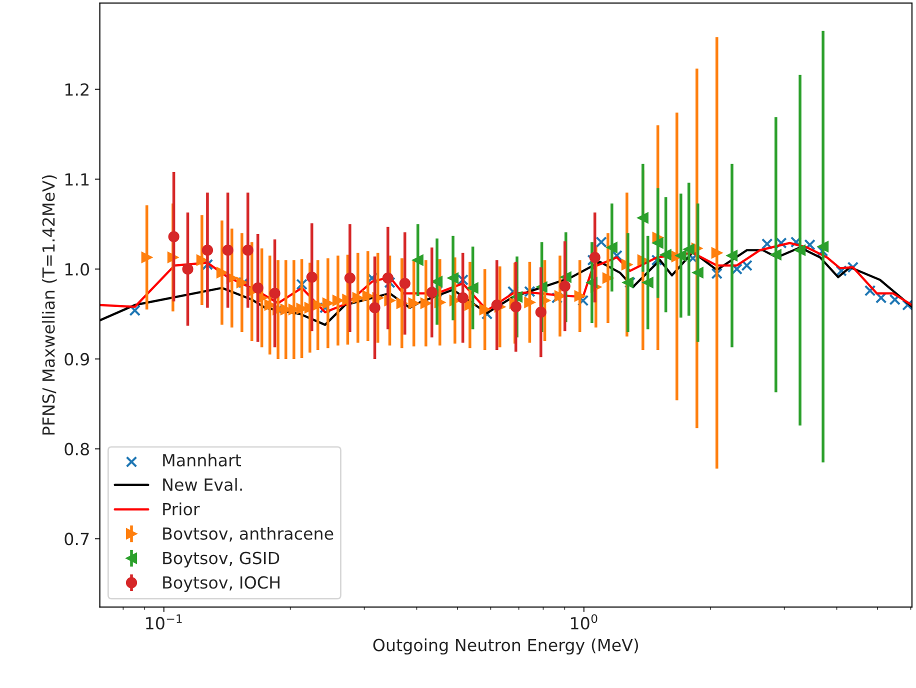 This screenshot has height=688, width=916. What do you see at coordinates (76, 449) in the screenshot?
I see `y-tick-label: 0.8` at bounding box center [76, 449].